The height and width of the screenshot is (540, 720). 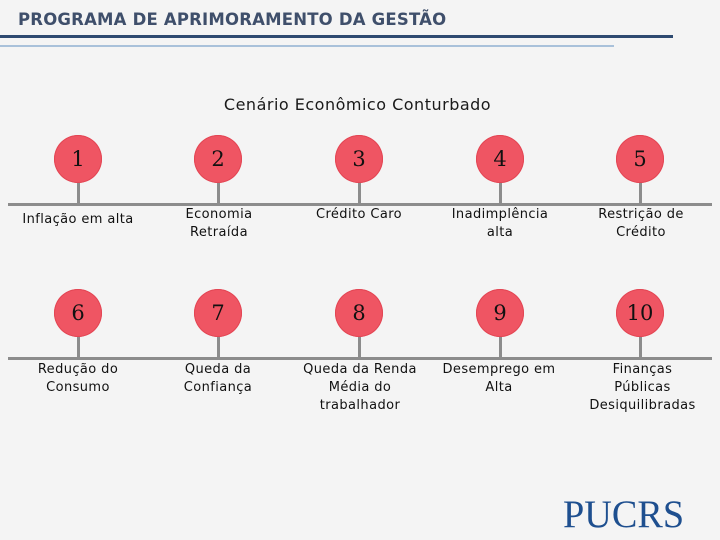 I want to click on pucrs-logo: PUCRS, so click(x=624, y=514).